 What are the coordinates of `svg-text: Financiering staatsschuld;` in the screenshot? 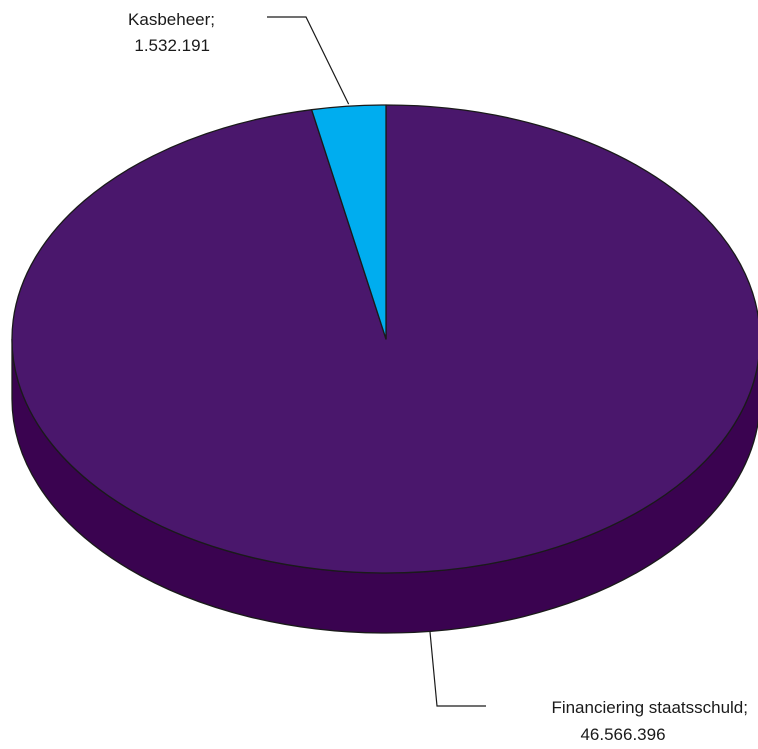 It's located at (649, 707).